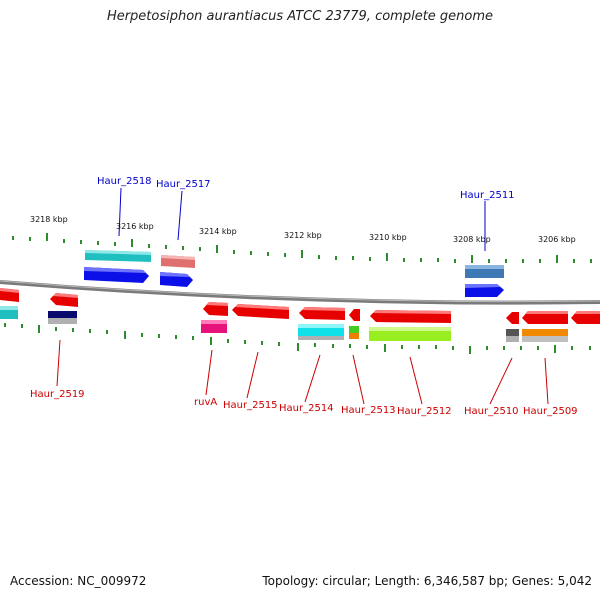 This screenshot has height=600, width=600. I want to click on gene-feature-navy, so click(62, 314).